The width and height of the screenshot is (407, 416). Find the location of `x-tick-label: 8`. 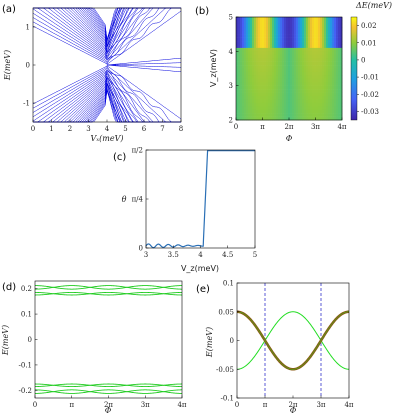

x-tick-label: 8 is located at coordinates (181, 129).